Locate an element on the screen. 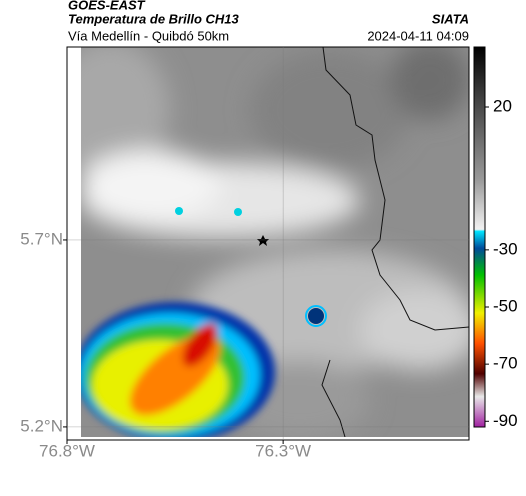 The image size is (526, 496). y-tick-label: 5.7°N is located at coordinates (41, 238).